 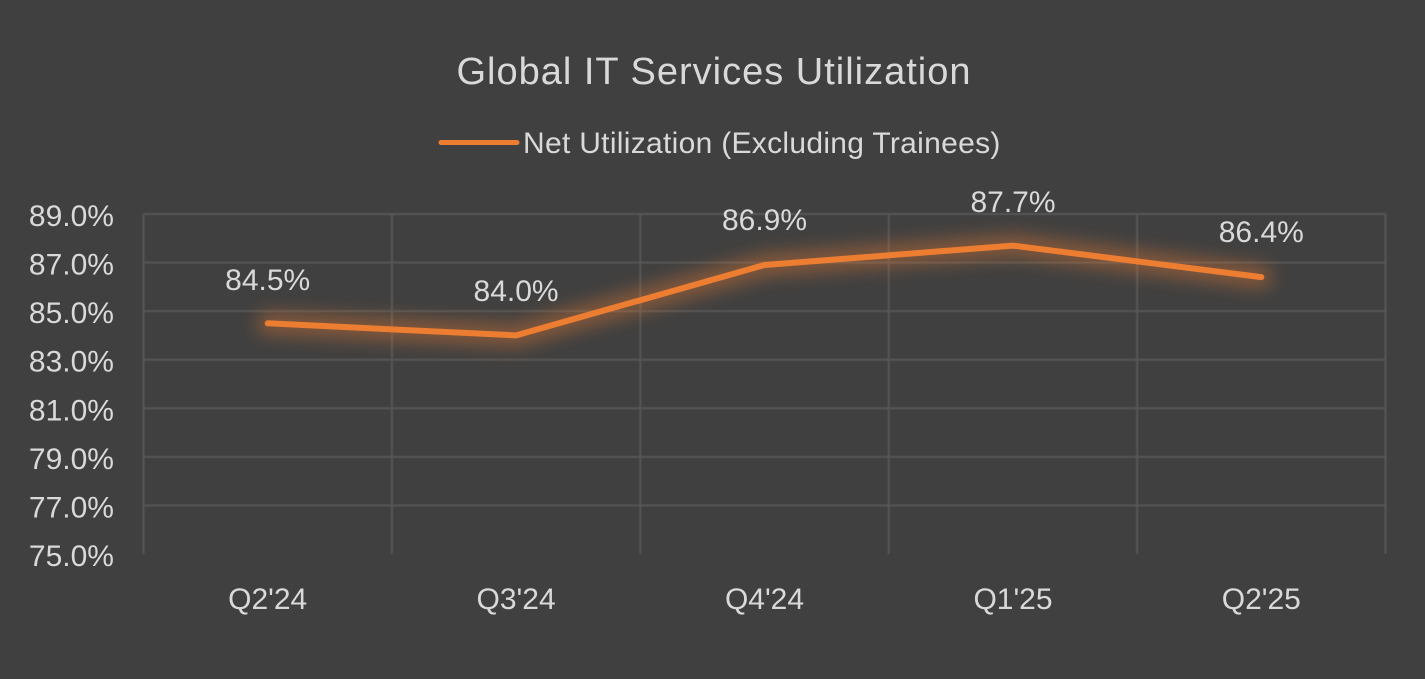 I want to click on svg-text: 85.0%, so click(x=71, y=313).